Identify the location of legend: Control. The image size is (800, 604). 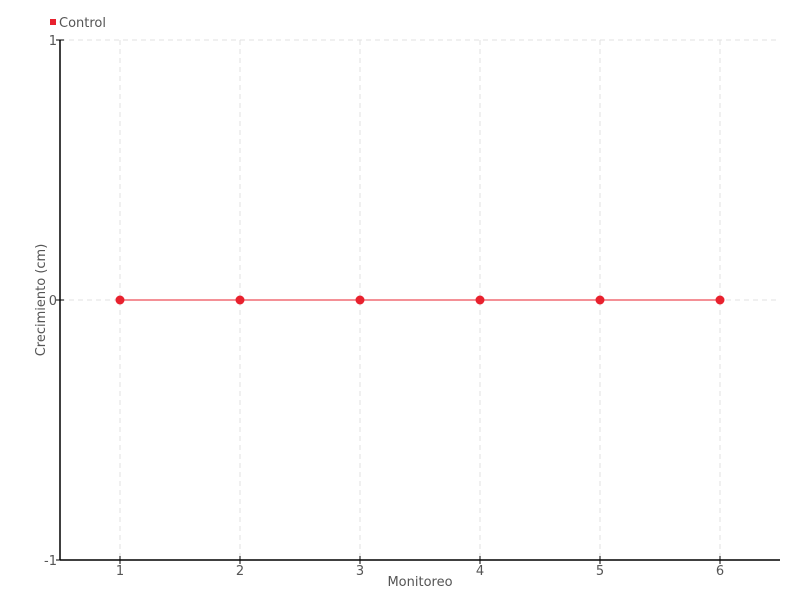
(78, 23).